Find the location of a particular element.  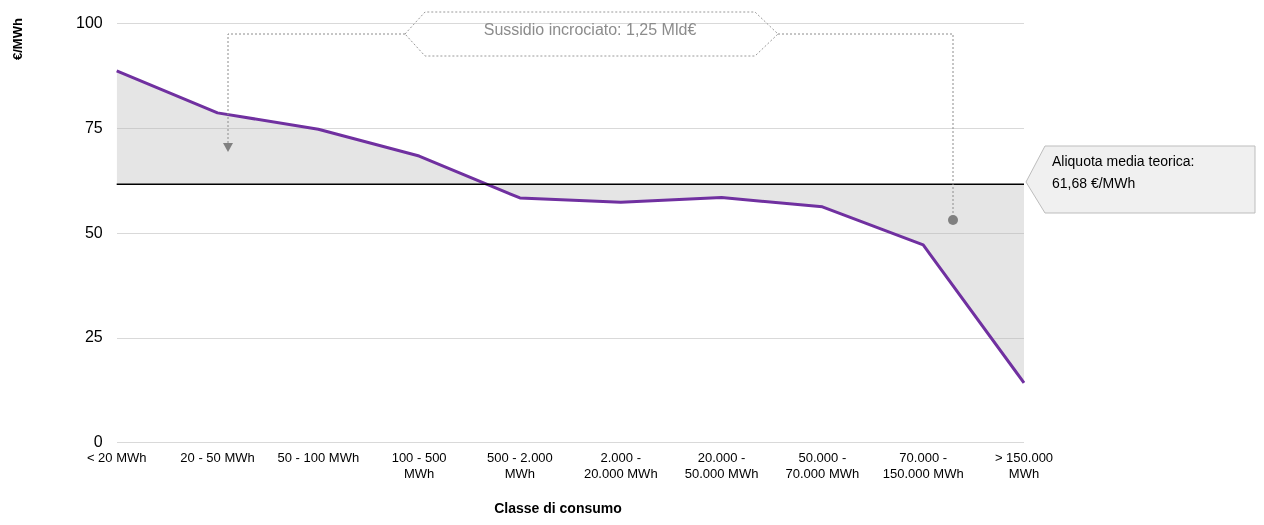

x-tick-label: 500 - 2.000 MWh is located at coordinates (520, 465).